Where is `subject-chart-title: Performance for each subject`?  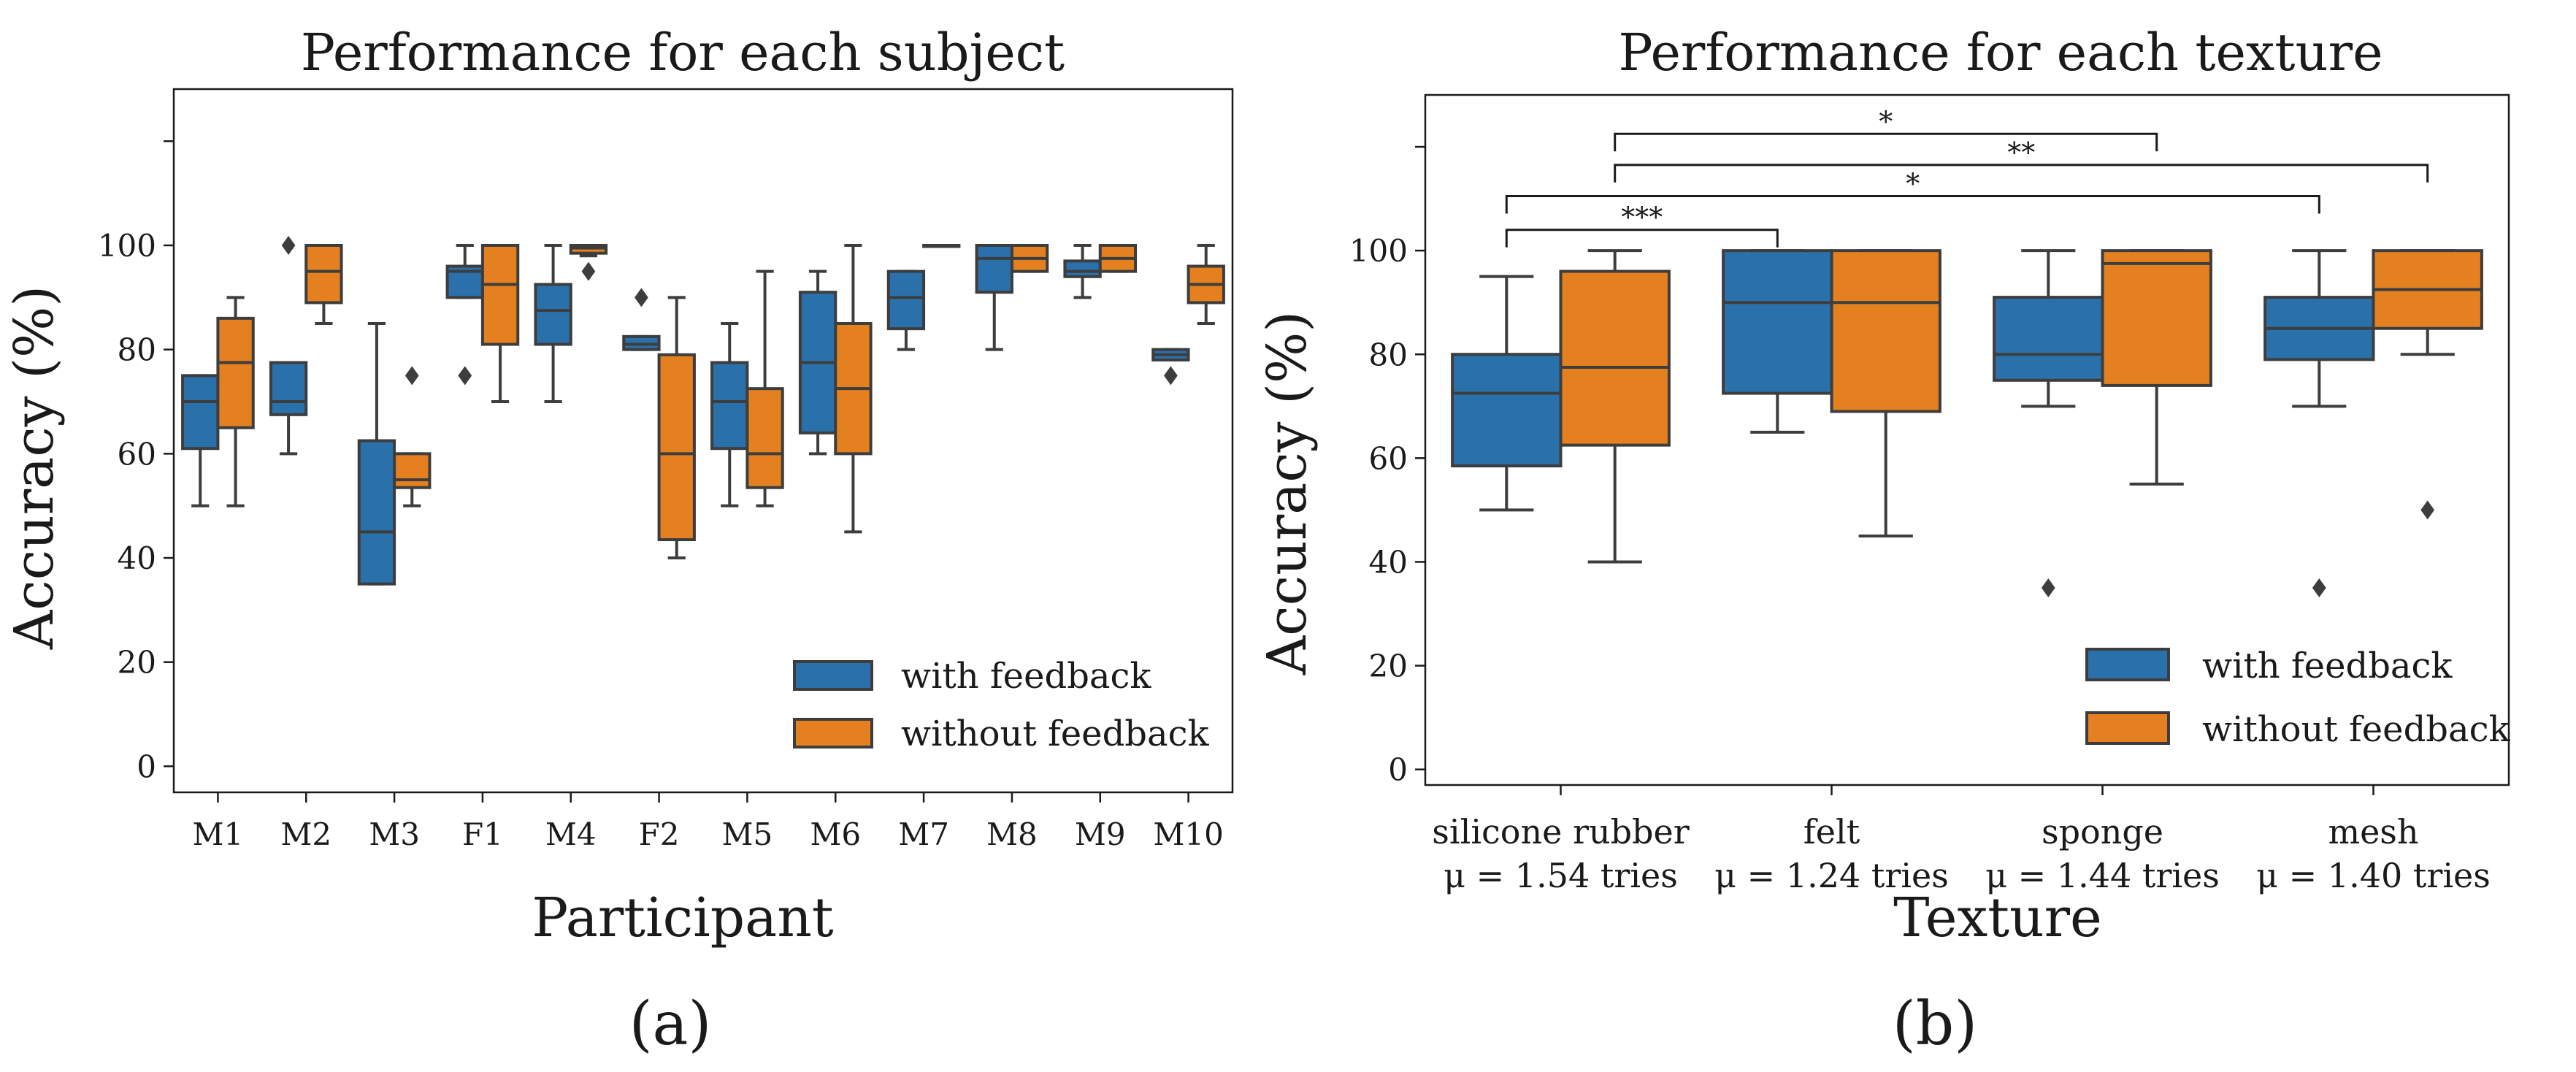 subject-chart-title: Performance for each subject is located at coordinates (683, 53).